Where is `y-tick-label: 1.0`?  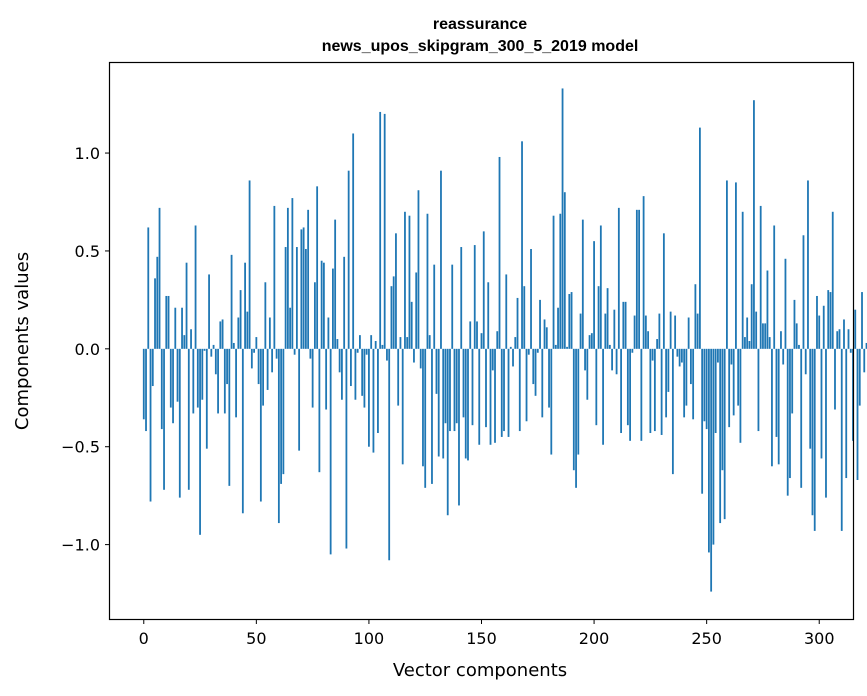
y-tick-label: 1.0 is located at coordinates (87, 153).